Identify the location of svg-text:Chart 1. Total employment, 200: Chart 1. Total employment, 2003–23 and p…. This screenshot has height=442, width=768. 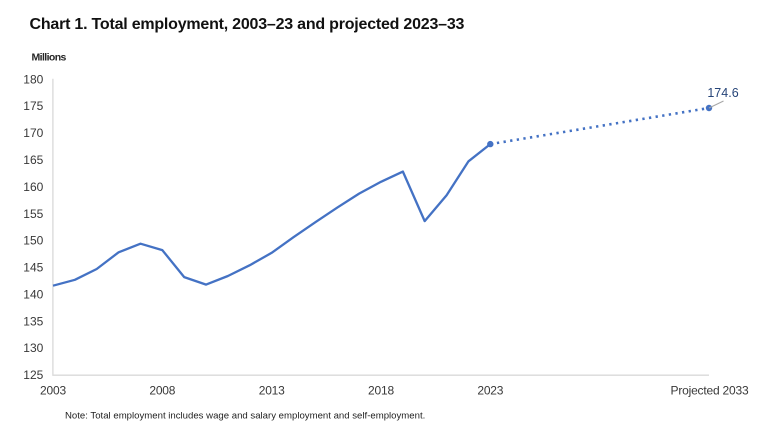
(247, 24).